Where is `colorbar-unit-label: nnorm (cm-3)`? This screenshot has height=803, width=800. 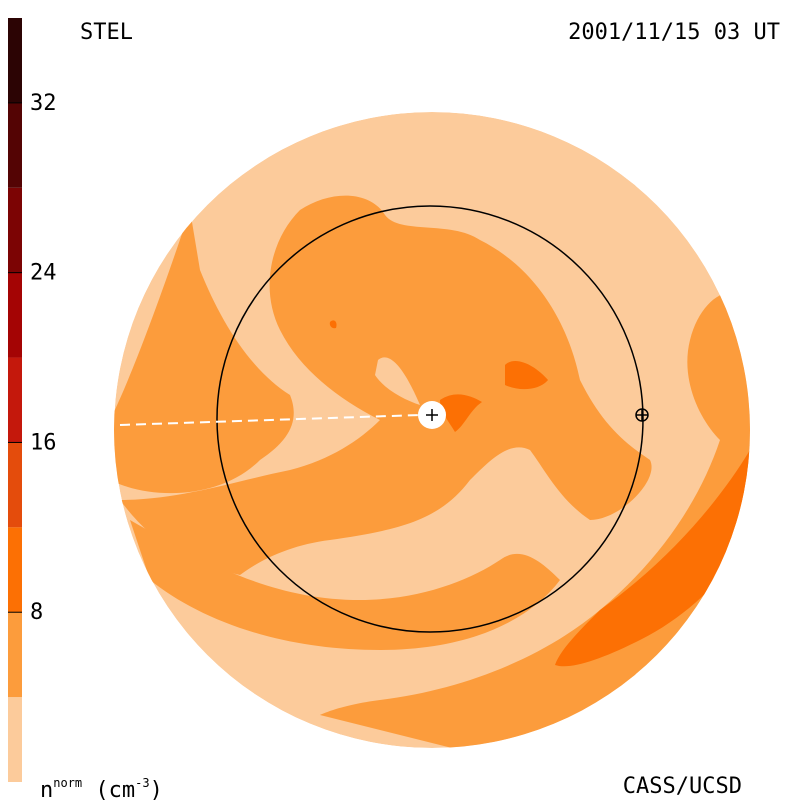
colorbar-unit-label: nnorm (cm-3) is located at coordinates (101, 787).